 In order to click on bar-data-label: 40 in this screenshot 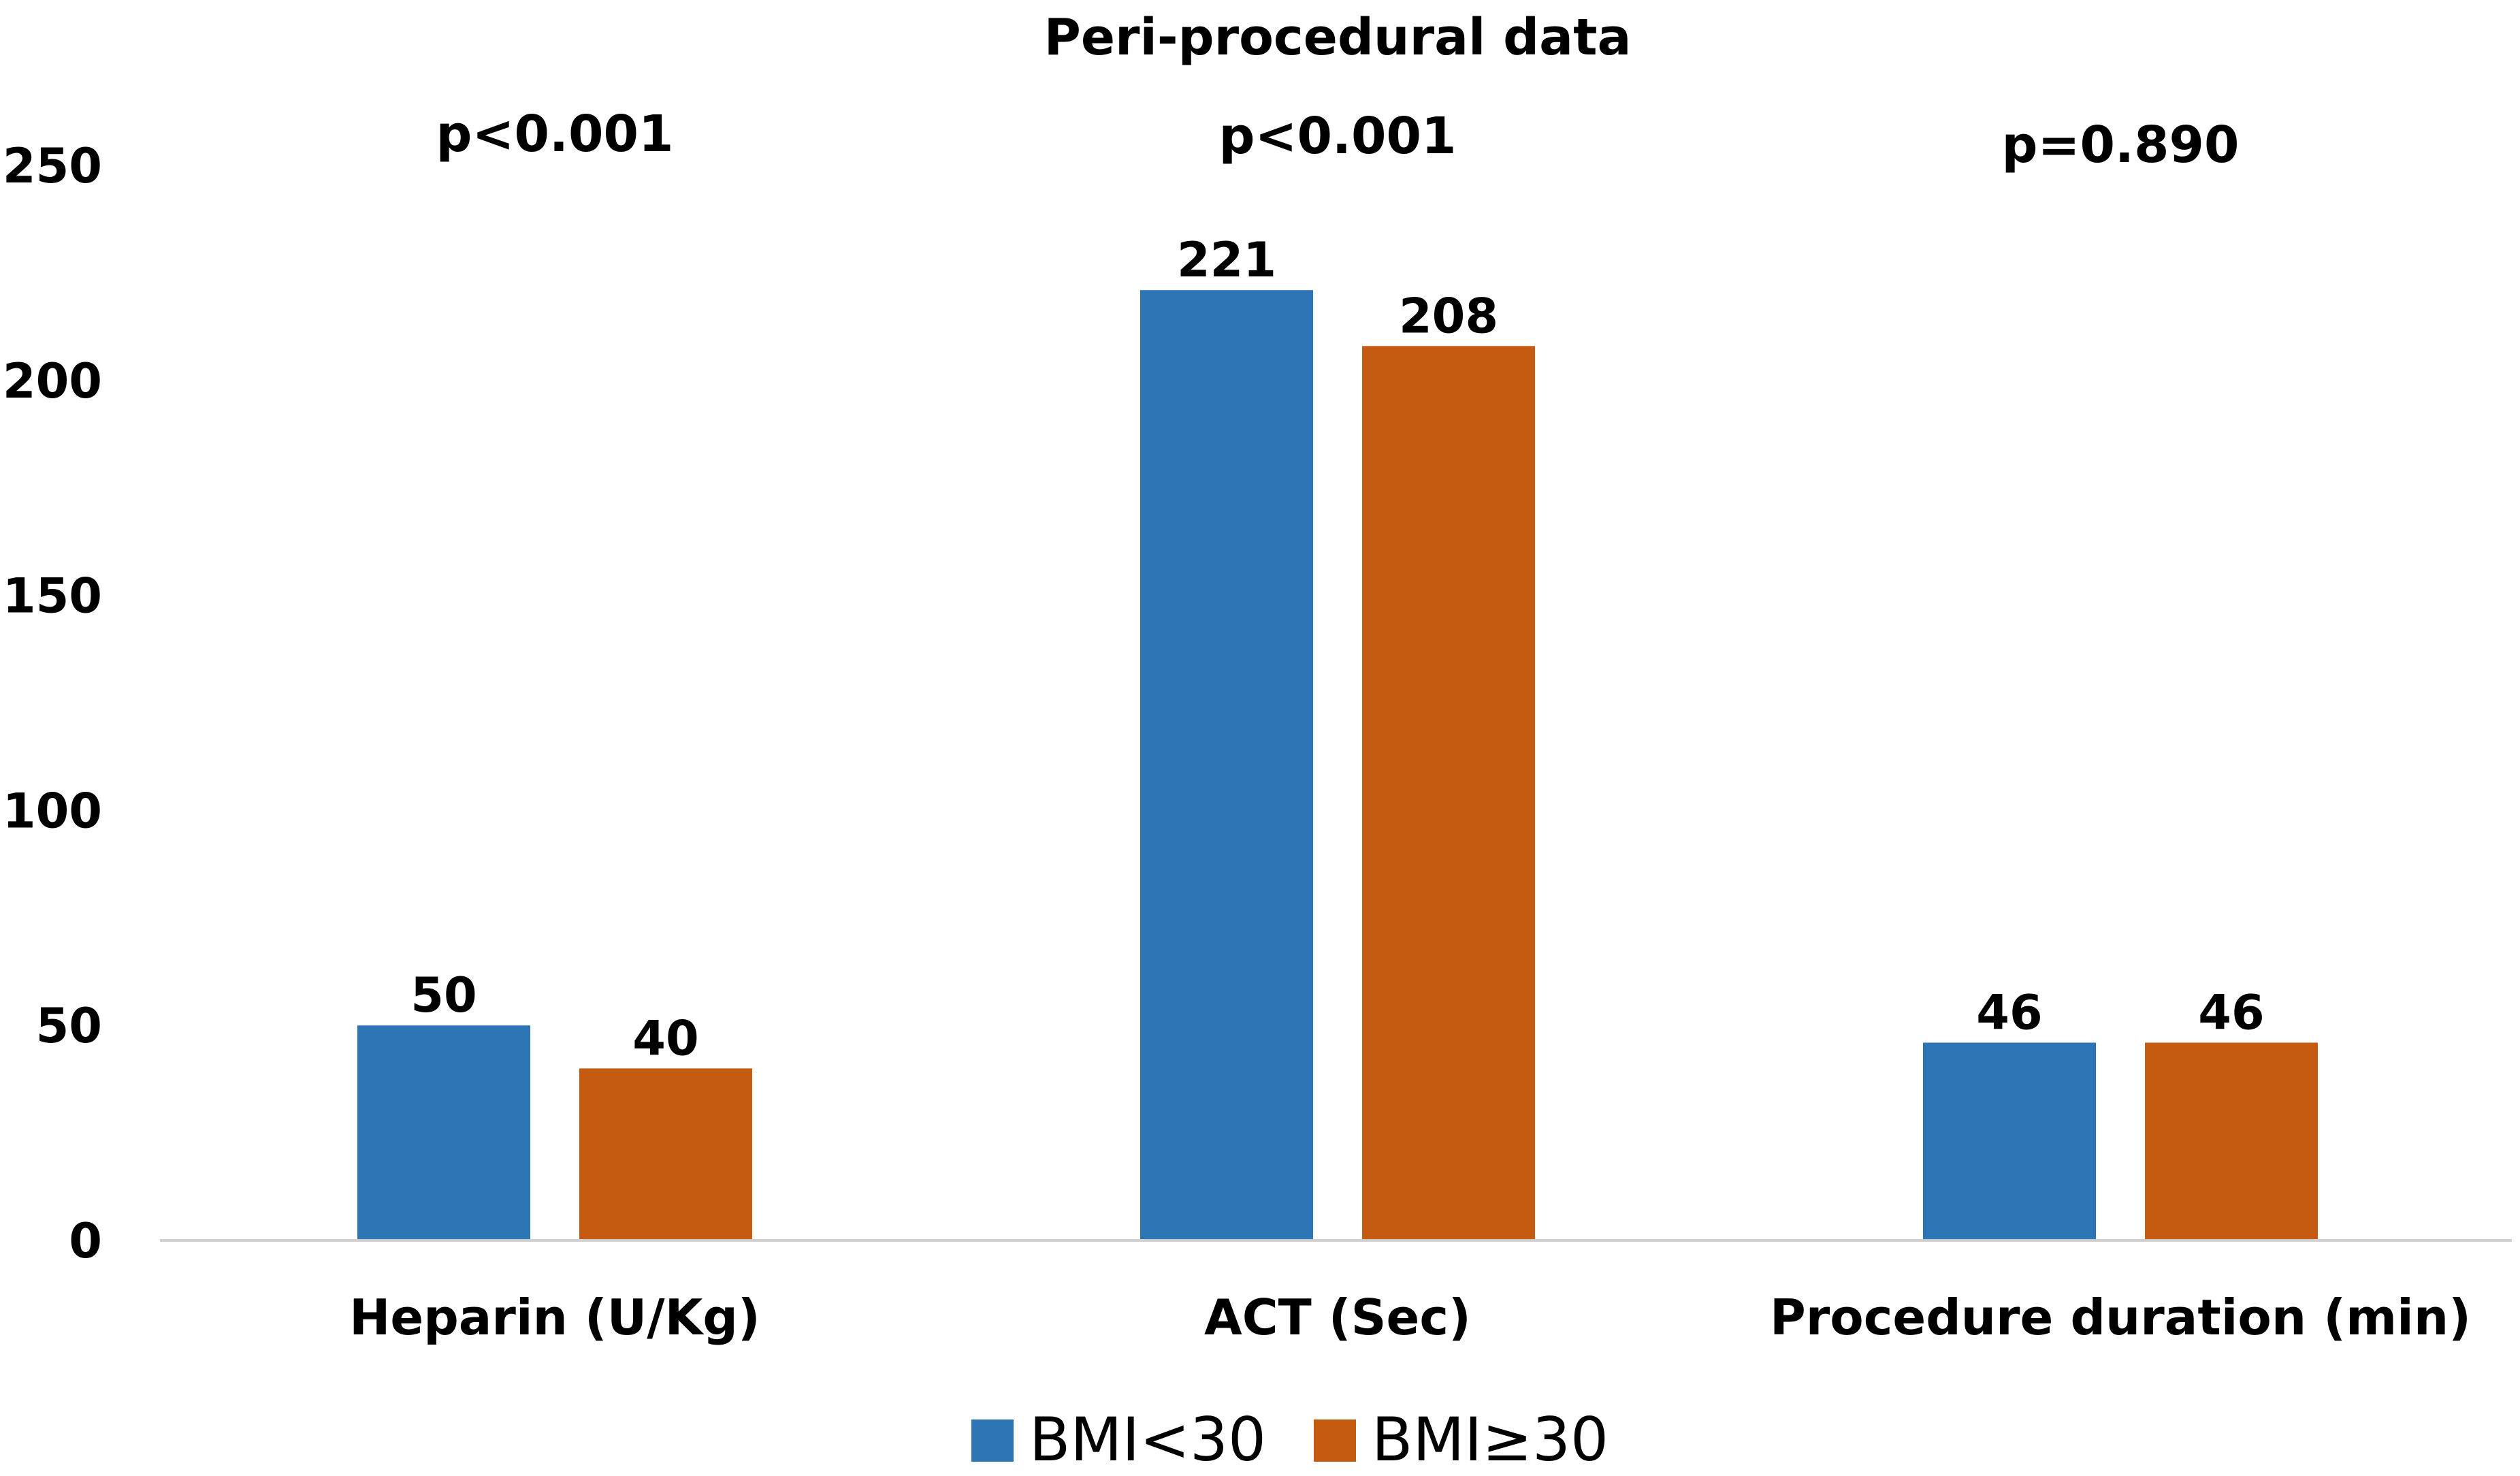, I will do `click(665, 1038)`.